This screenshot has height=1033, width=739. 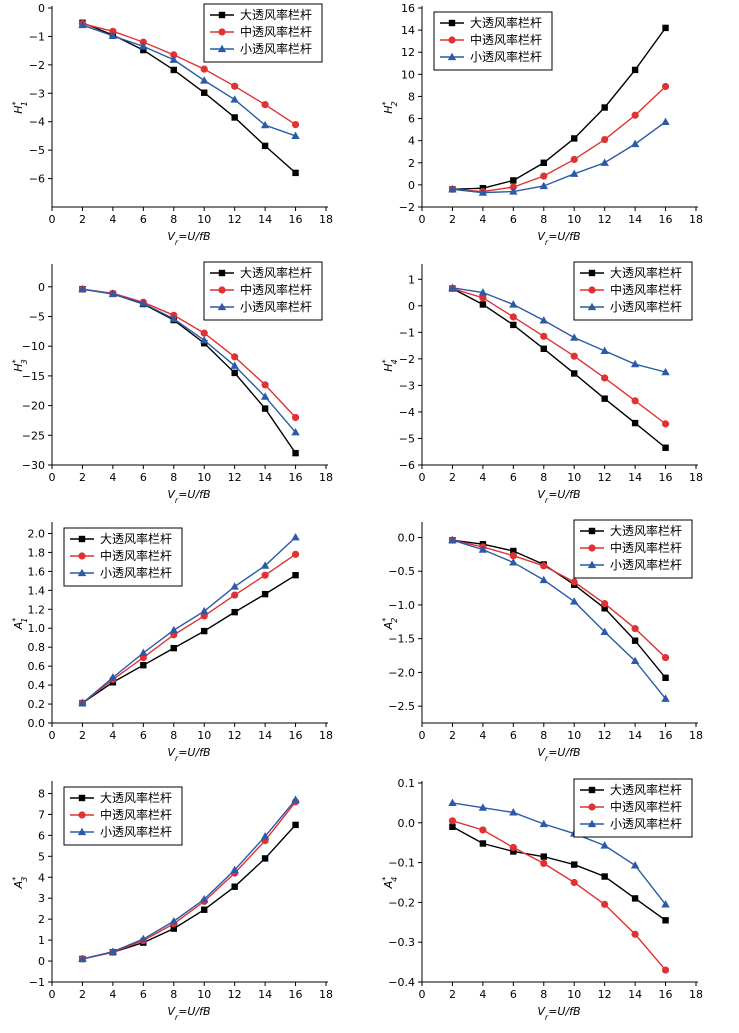 I want to click on y-tick-label: 7, so click(x=41, y=814).